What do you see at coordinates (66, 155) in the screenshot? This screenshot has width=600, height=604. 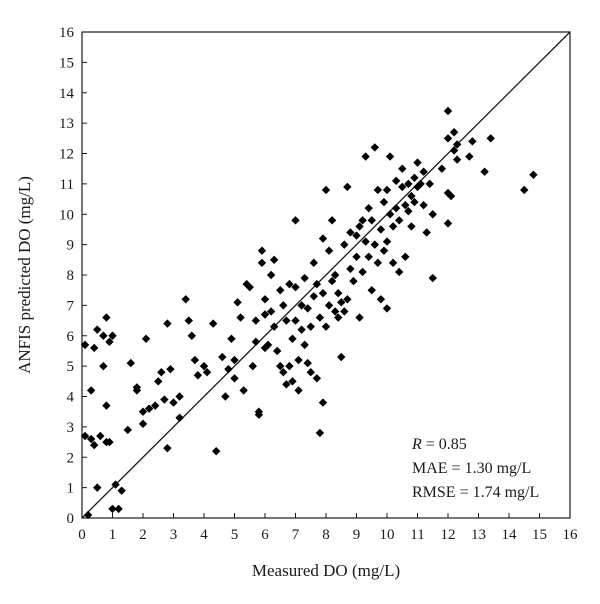 I see `y-tick-label: 12` at bounding box center [66, 155].